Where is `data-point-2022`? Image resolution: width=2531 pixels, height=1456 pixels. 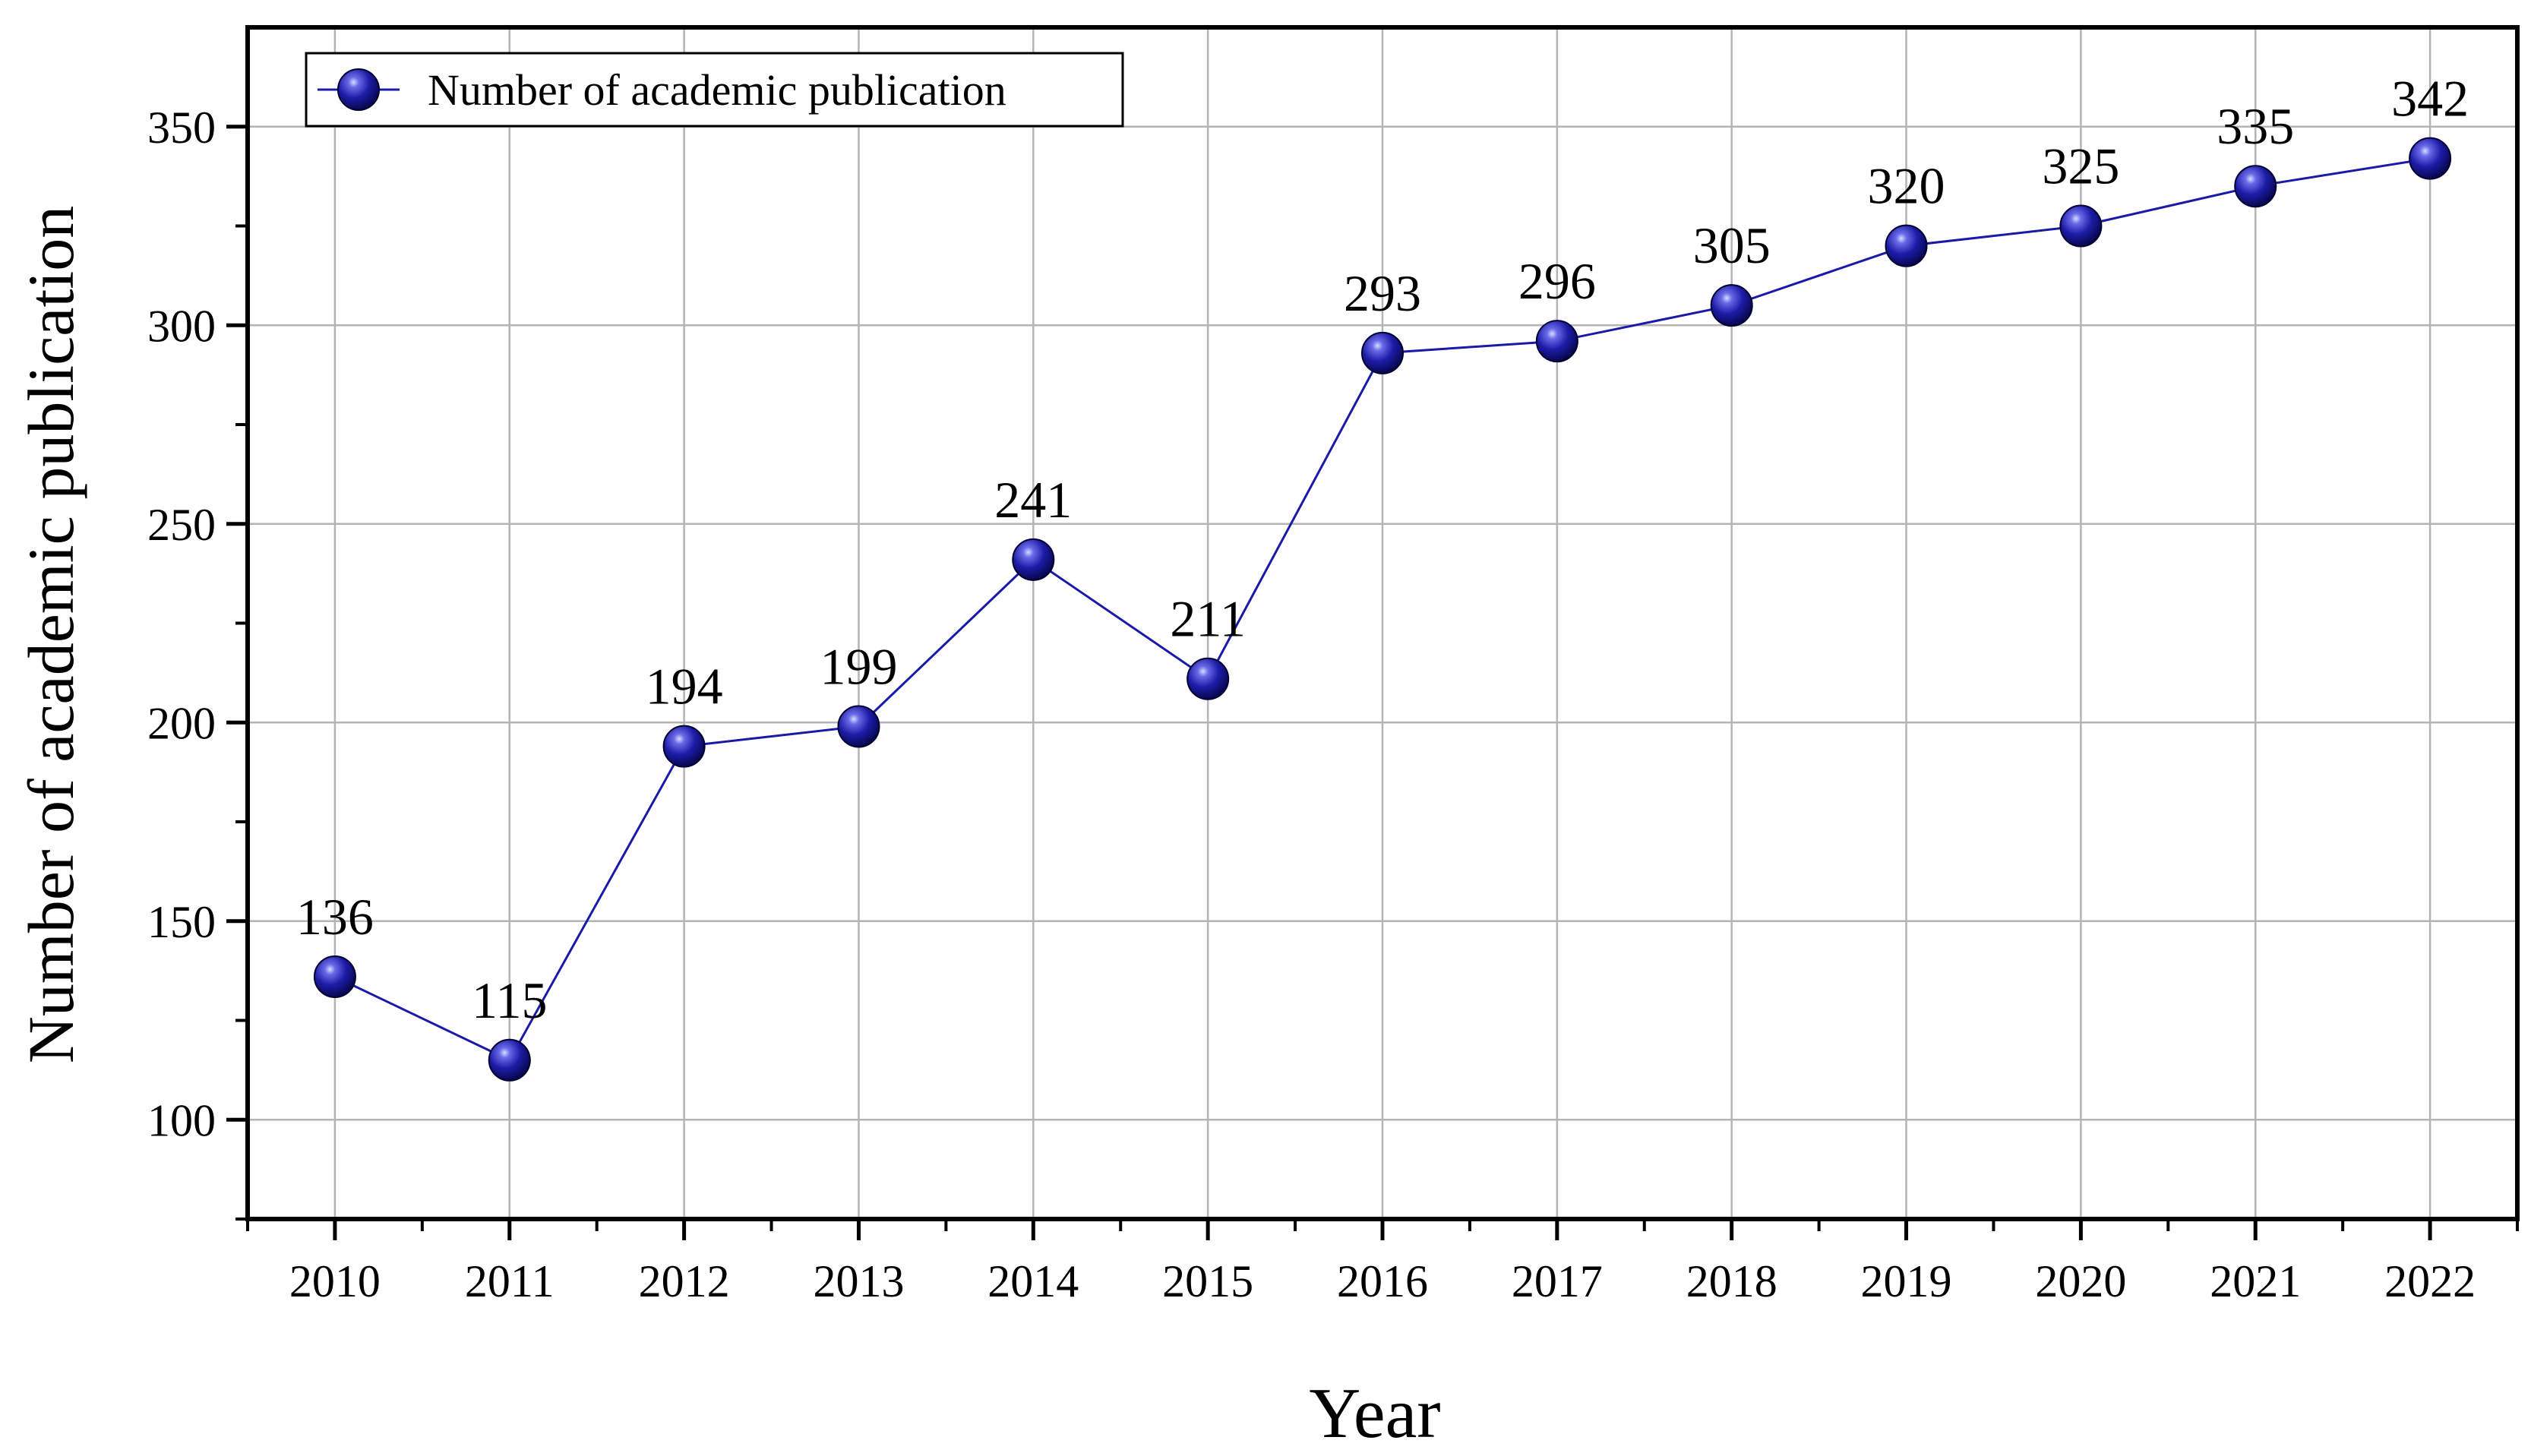 data-point-2022 is located at coordinates (2430, 158).